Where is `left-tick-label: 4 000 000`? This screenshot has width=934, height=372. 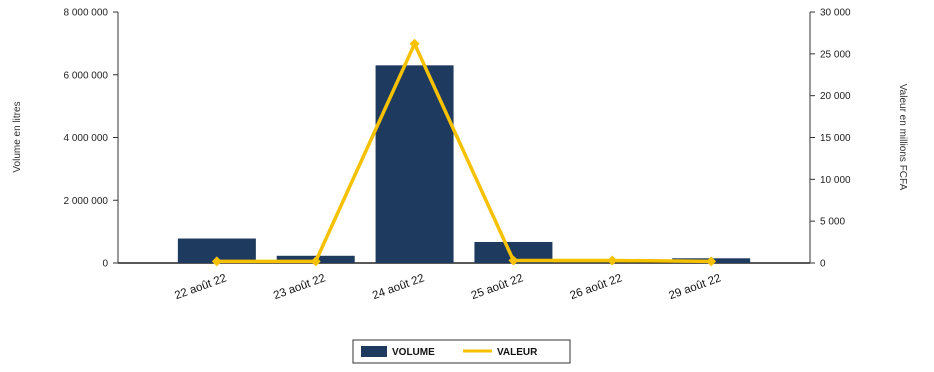 left-tick-label: 4 000 000 is located at coordinates (86, 138).